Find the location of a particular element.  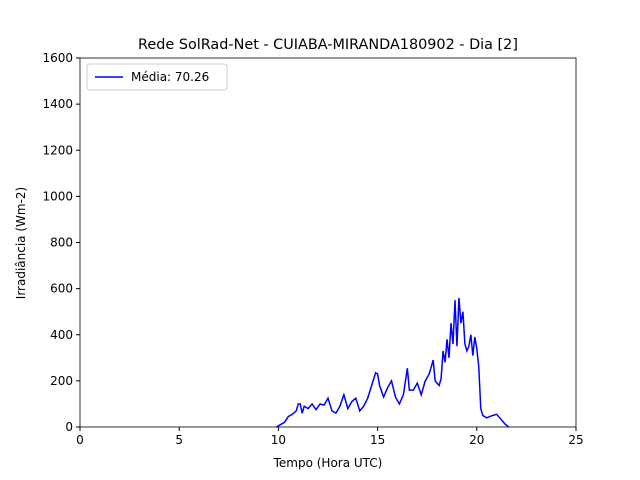

x-tick-label: 5 is located at coordinates (179, 440).